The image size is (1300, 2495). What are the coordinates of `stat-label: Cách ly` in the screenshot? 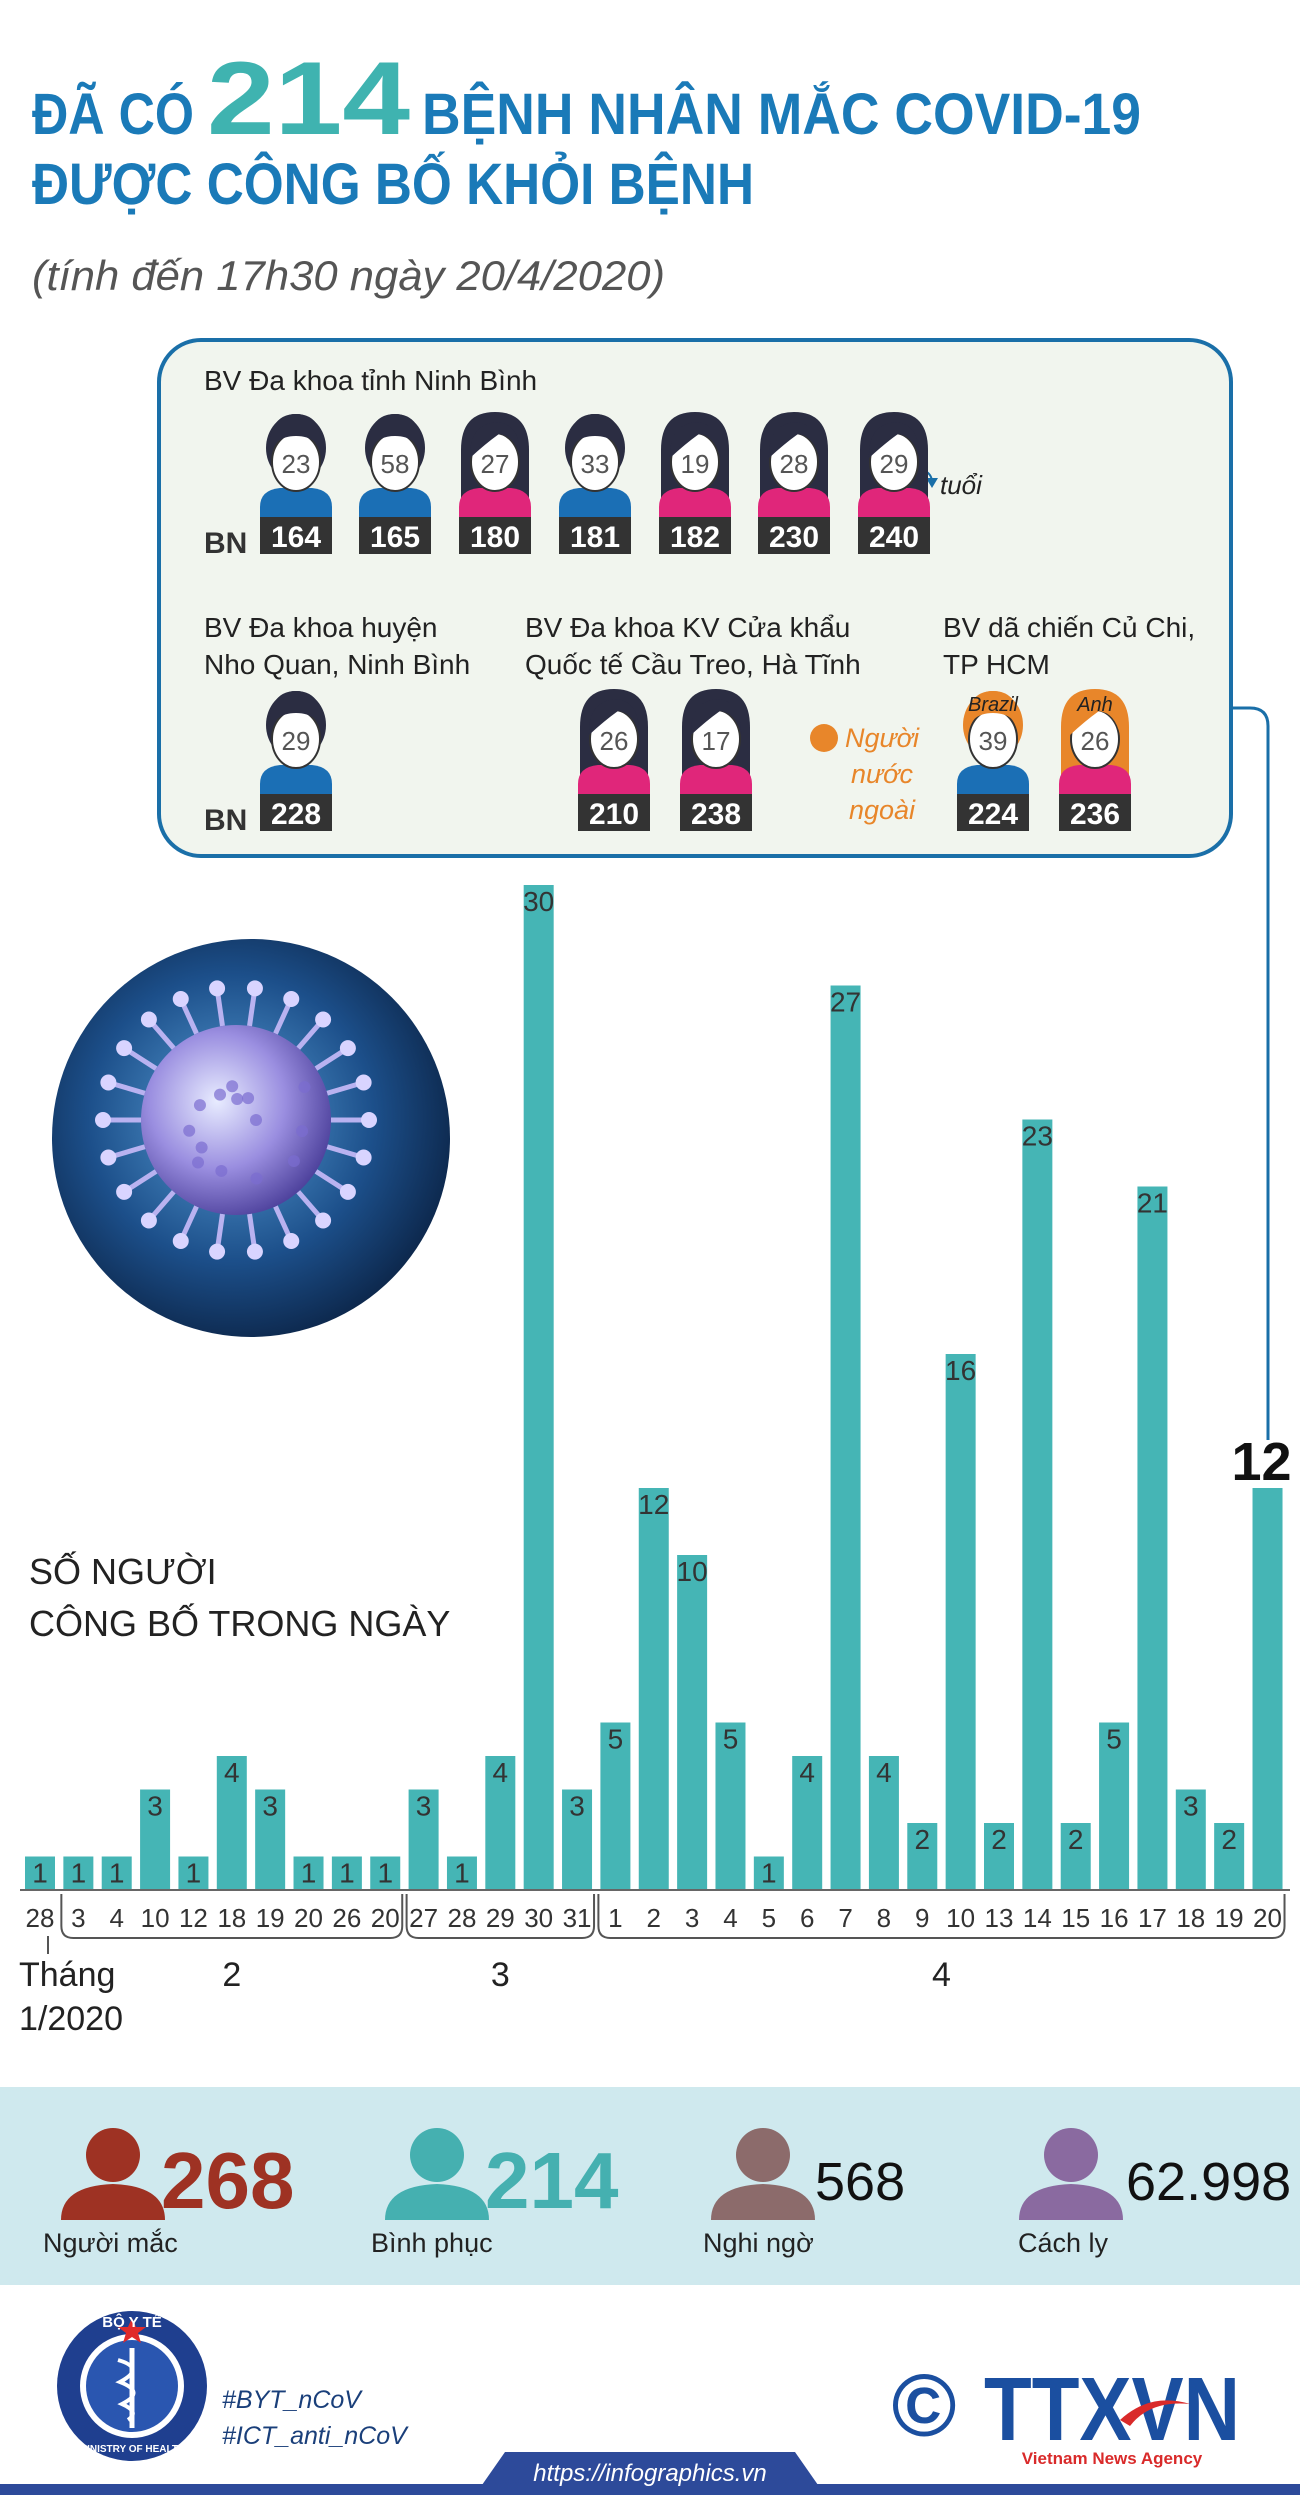 It's located at (1063, 2243).